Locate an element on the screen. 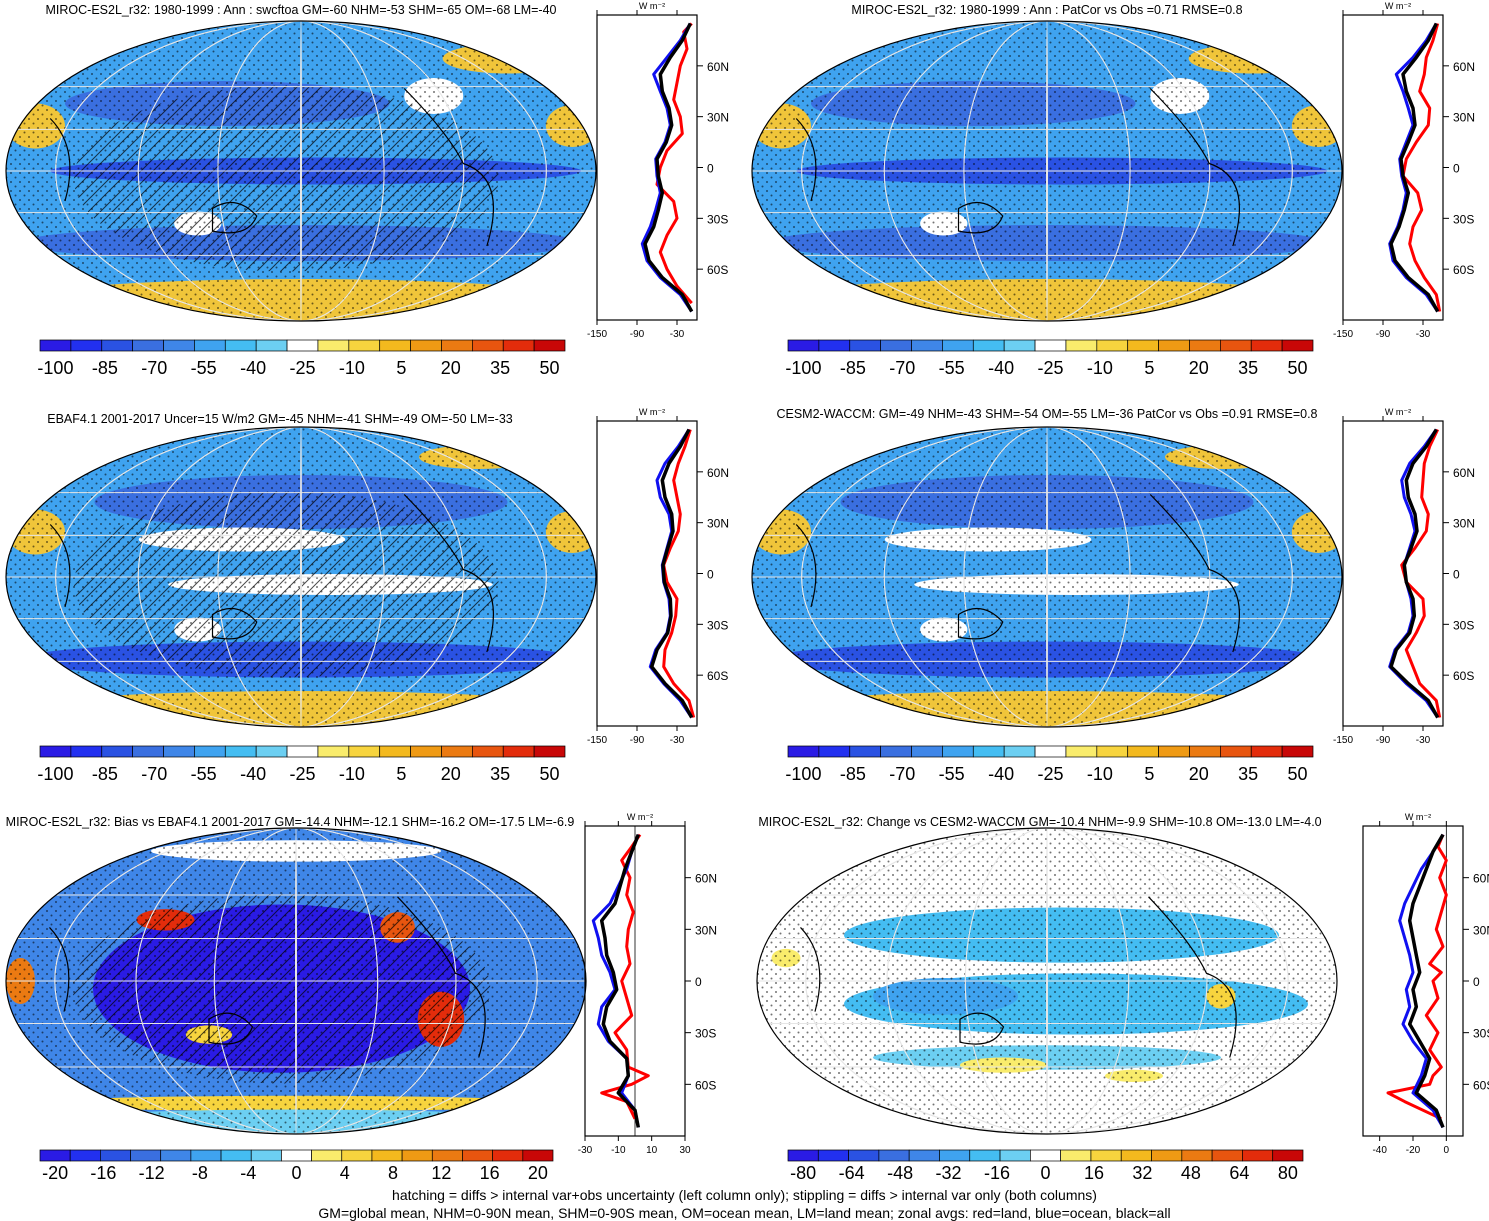 This screenshot has height=1221, width=1489. colorbar-tick-label: -10 is located at coordinates (1100, 774).